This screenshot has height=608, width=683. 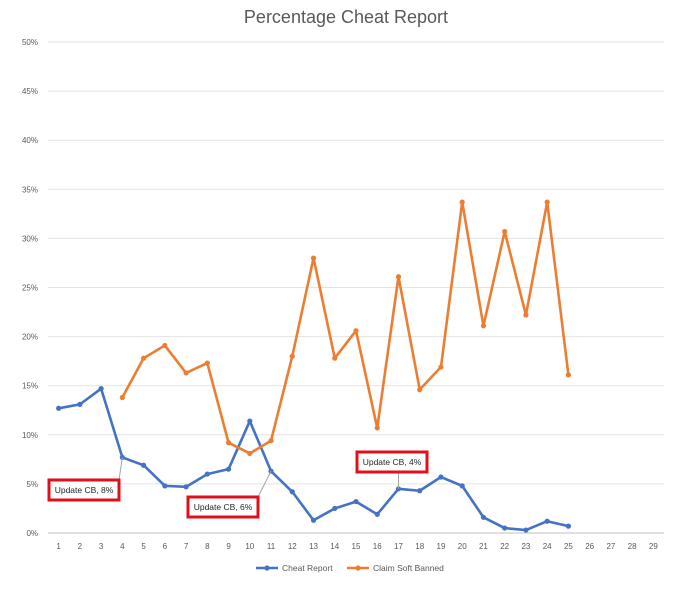 I want to click on x-tick-label: 14, so click(x=334, y=546).